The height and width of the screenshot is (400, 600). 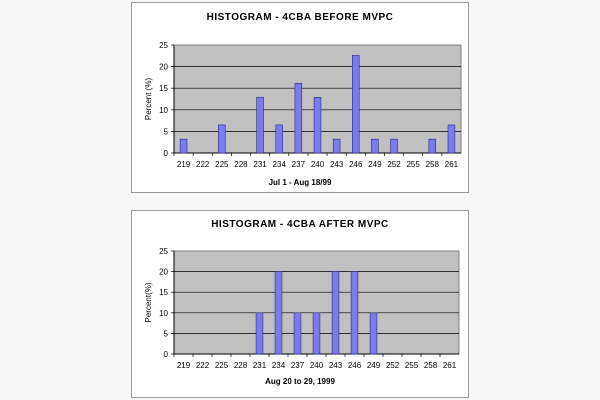 What do you see at coordinates (148, 99) in the screenshot?
I see `y-axis-title: Percent (%)` at bounding box center [148, 99].